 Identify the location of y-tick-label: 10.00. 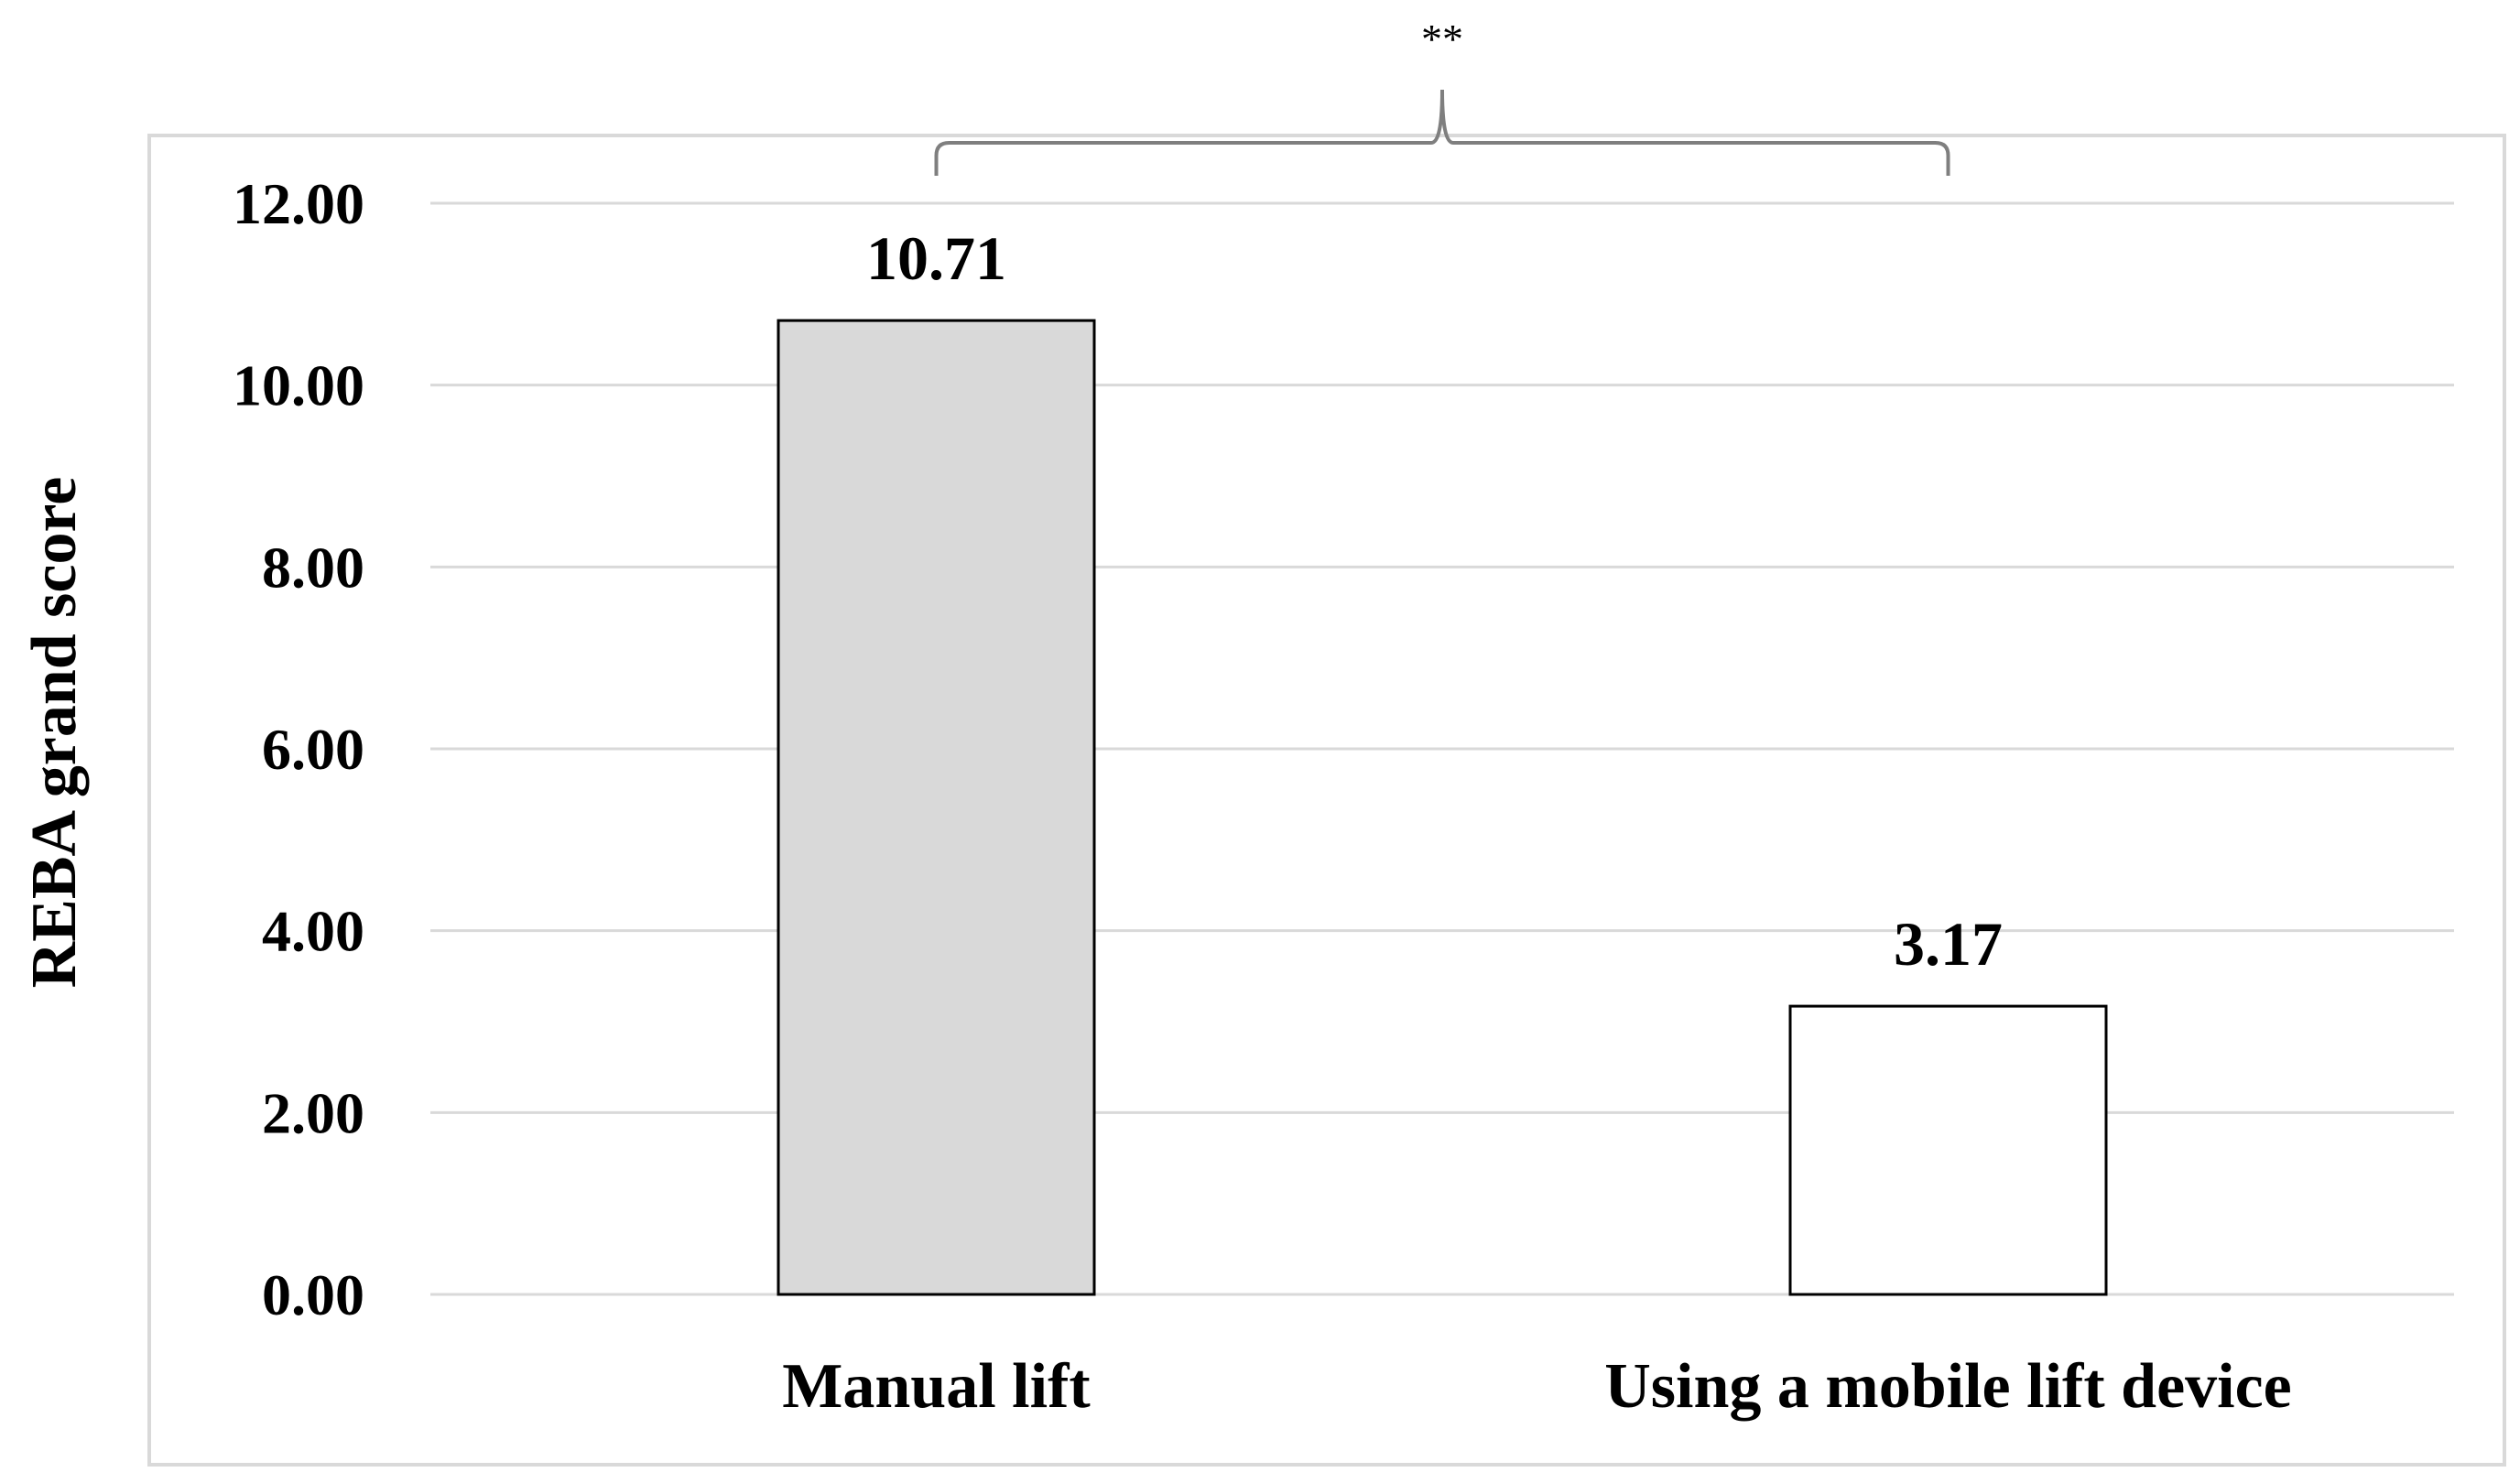
(298, 385).